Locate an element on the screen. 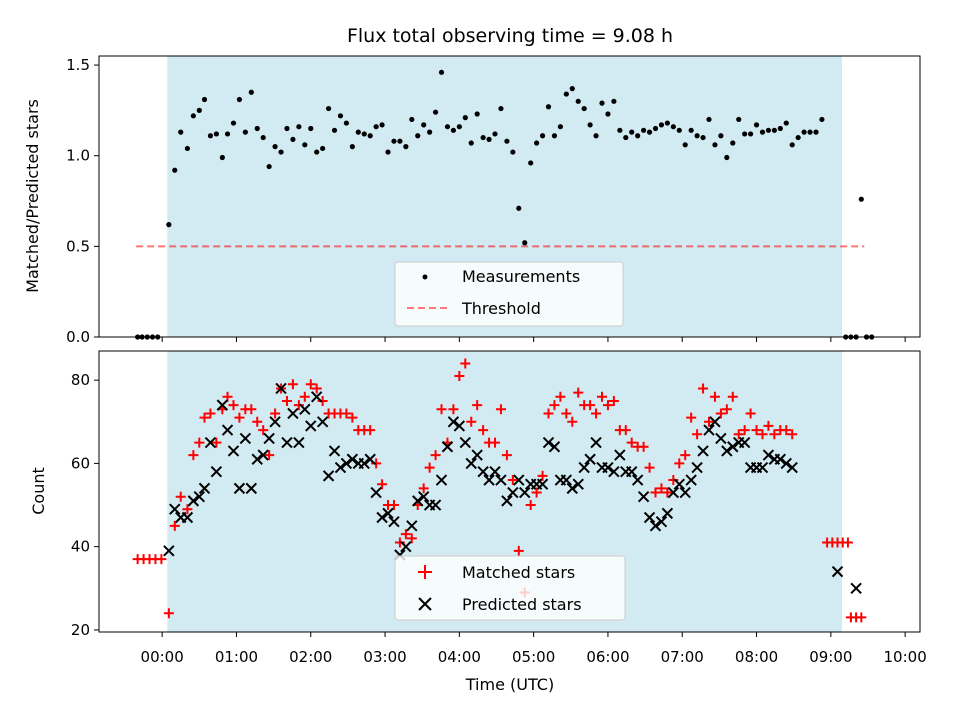 Image resolution: width=960 pixels, height=724 pixels. x-tick-label: 04:00 is located at coordinates (459, 657).